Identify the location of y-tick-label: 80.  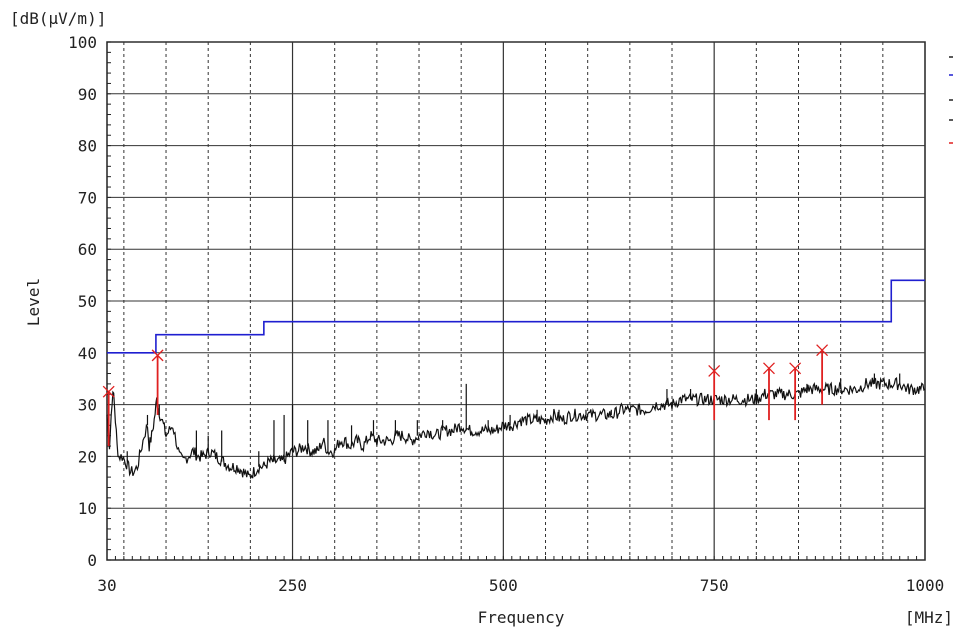
(87, 146).